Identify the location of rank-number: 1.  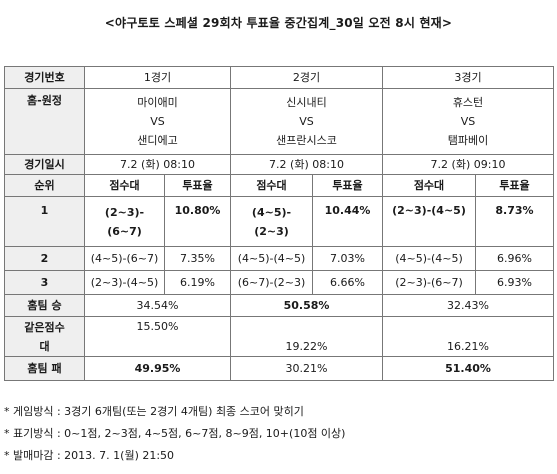
(44, 221).